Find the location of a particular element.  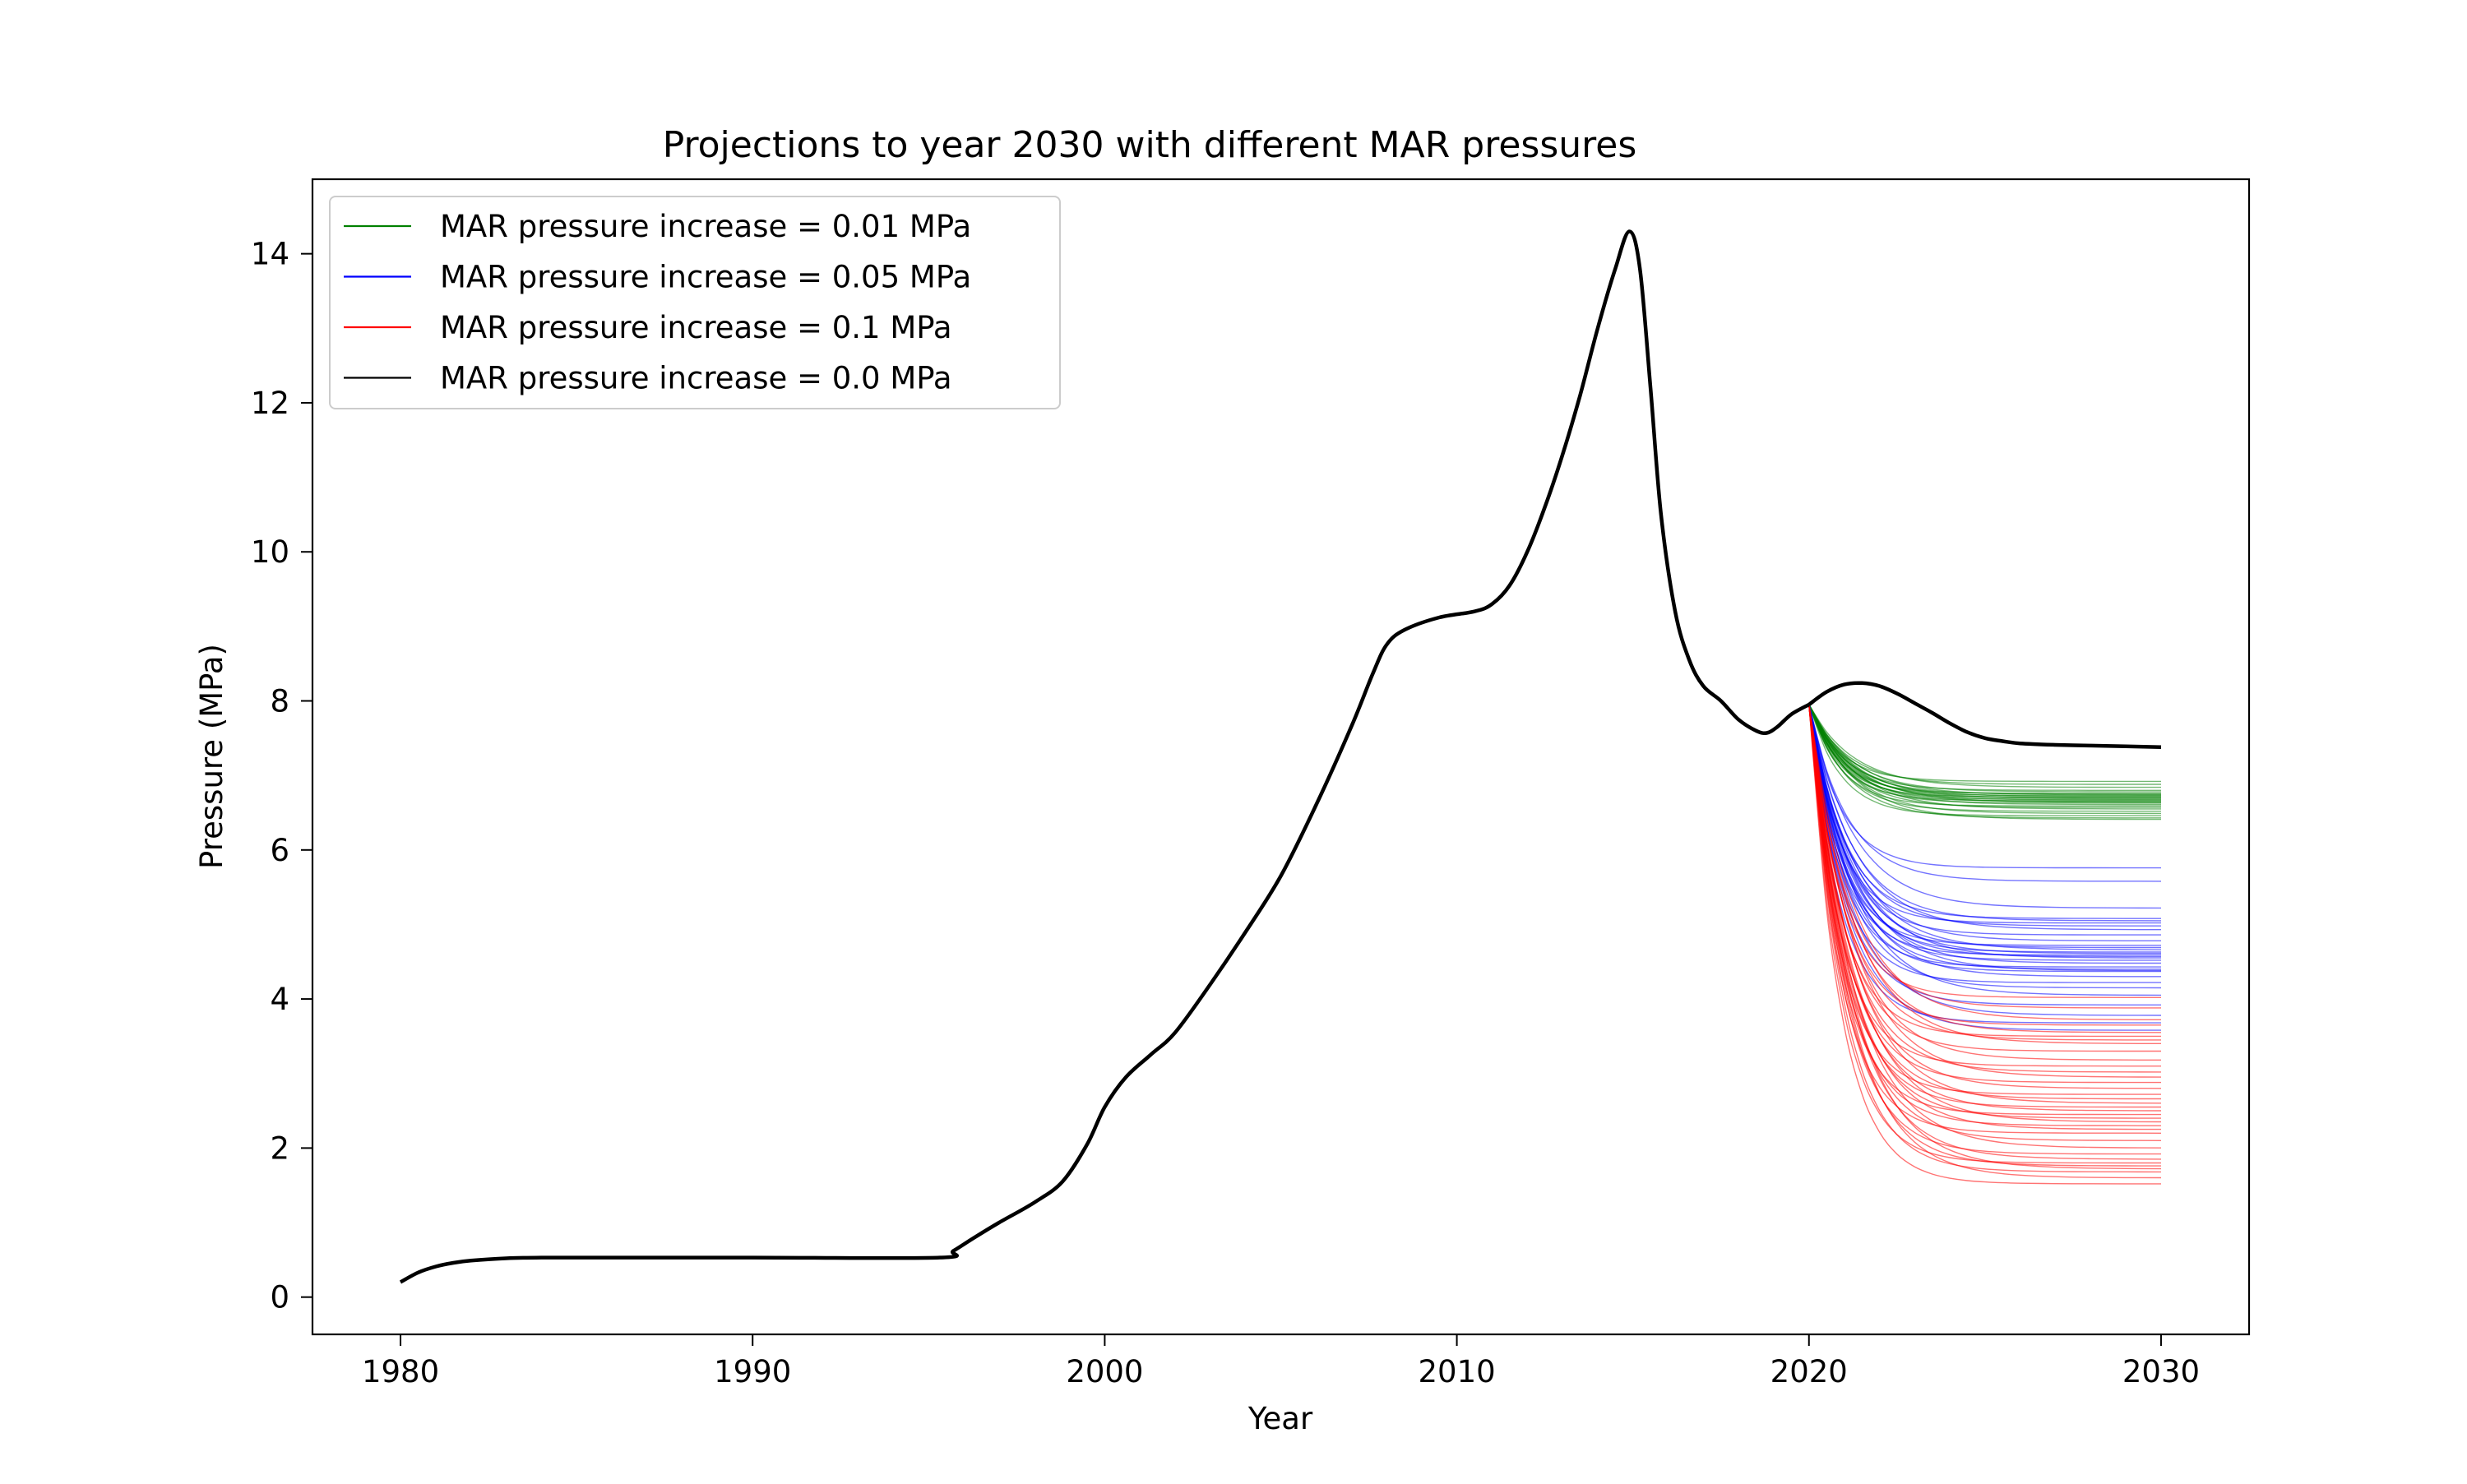

legend-item: MAR pressure increase = 0.0 MPa is located at coordinates (648, 378).